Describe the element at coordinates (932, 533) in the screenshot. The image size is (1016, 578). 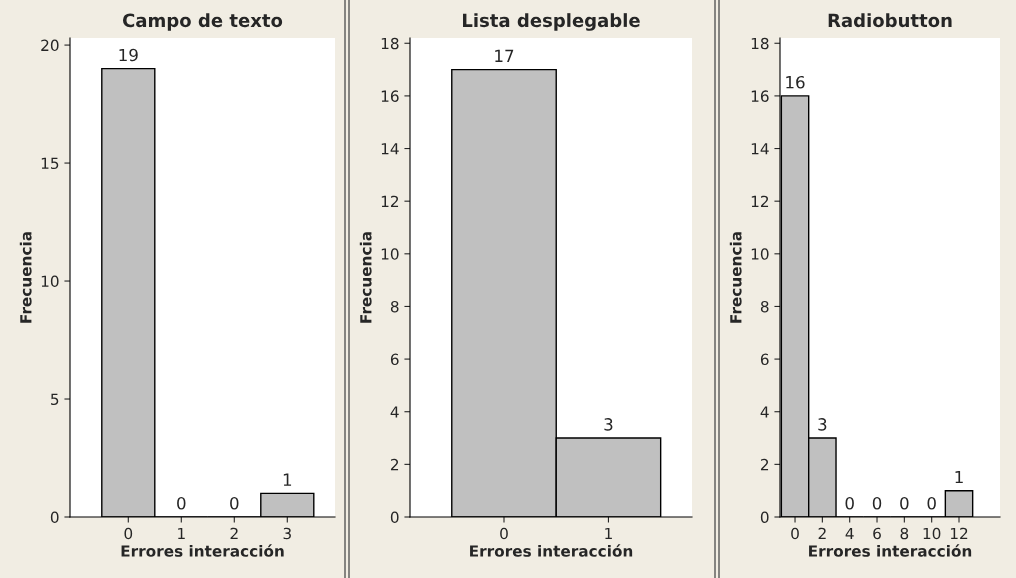
I see `x-tick-label: 10` at that location.